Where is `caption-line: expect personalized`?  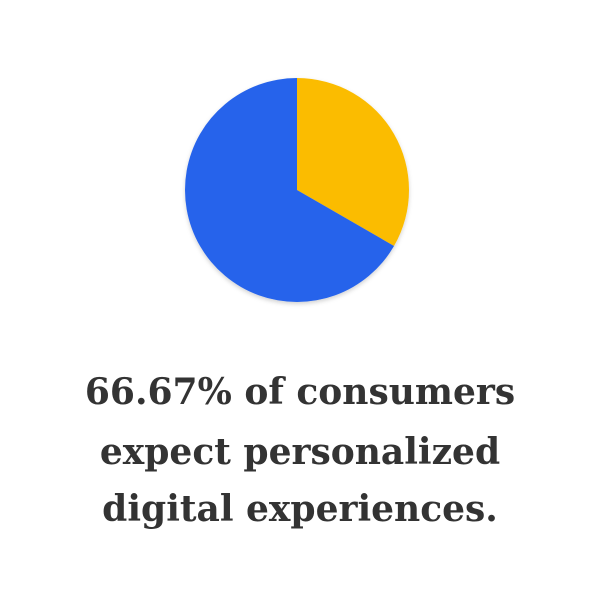
caption-line: expect personalized is located at coordinates (300, 452).